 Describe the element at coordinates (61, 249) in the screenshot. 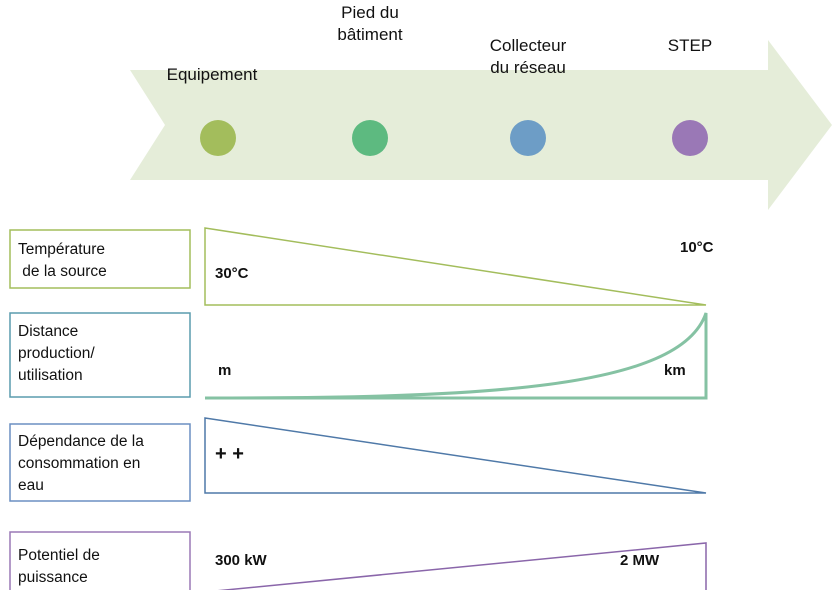

I see `row-label: Température` at that location.